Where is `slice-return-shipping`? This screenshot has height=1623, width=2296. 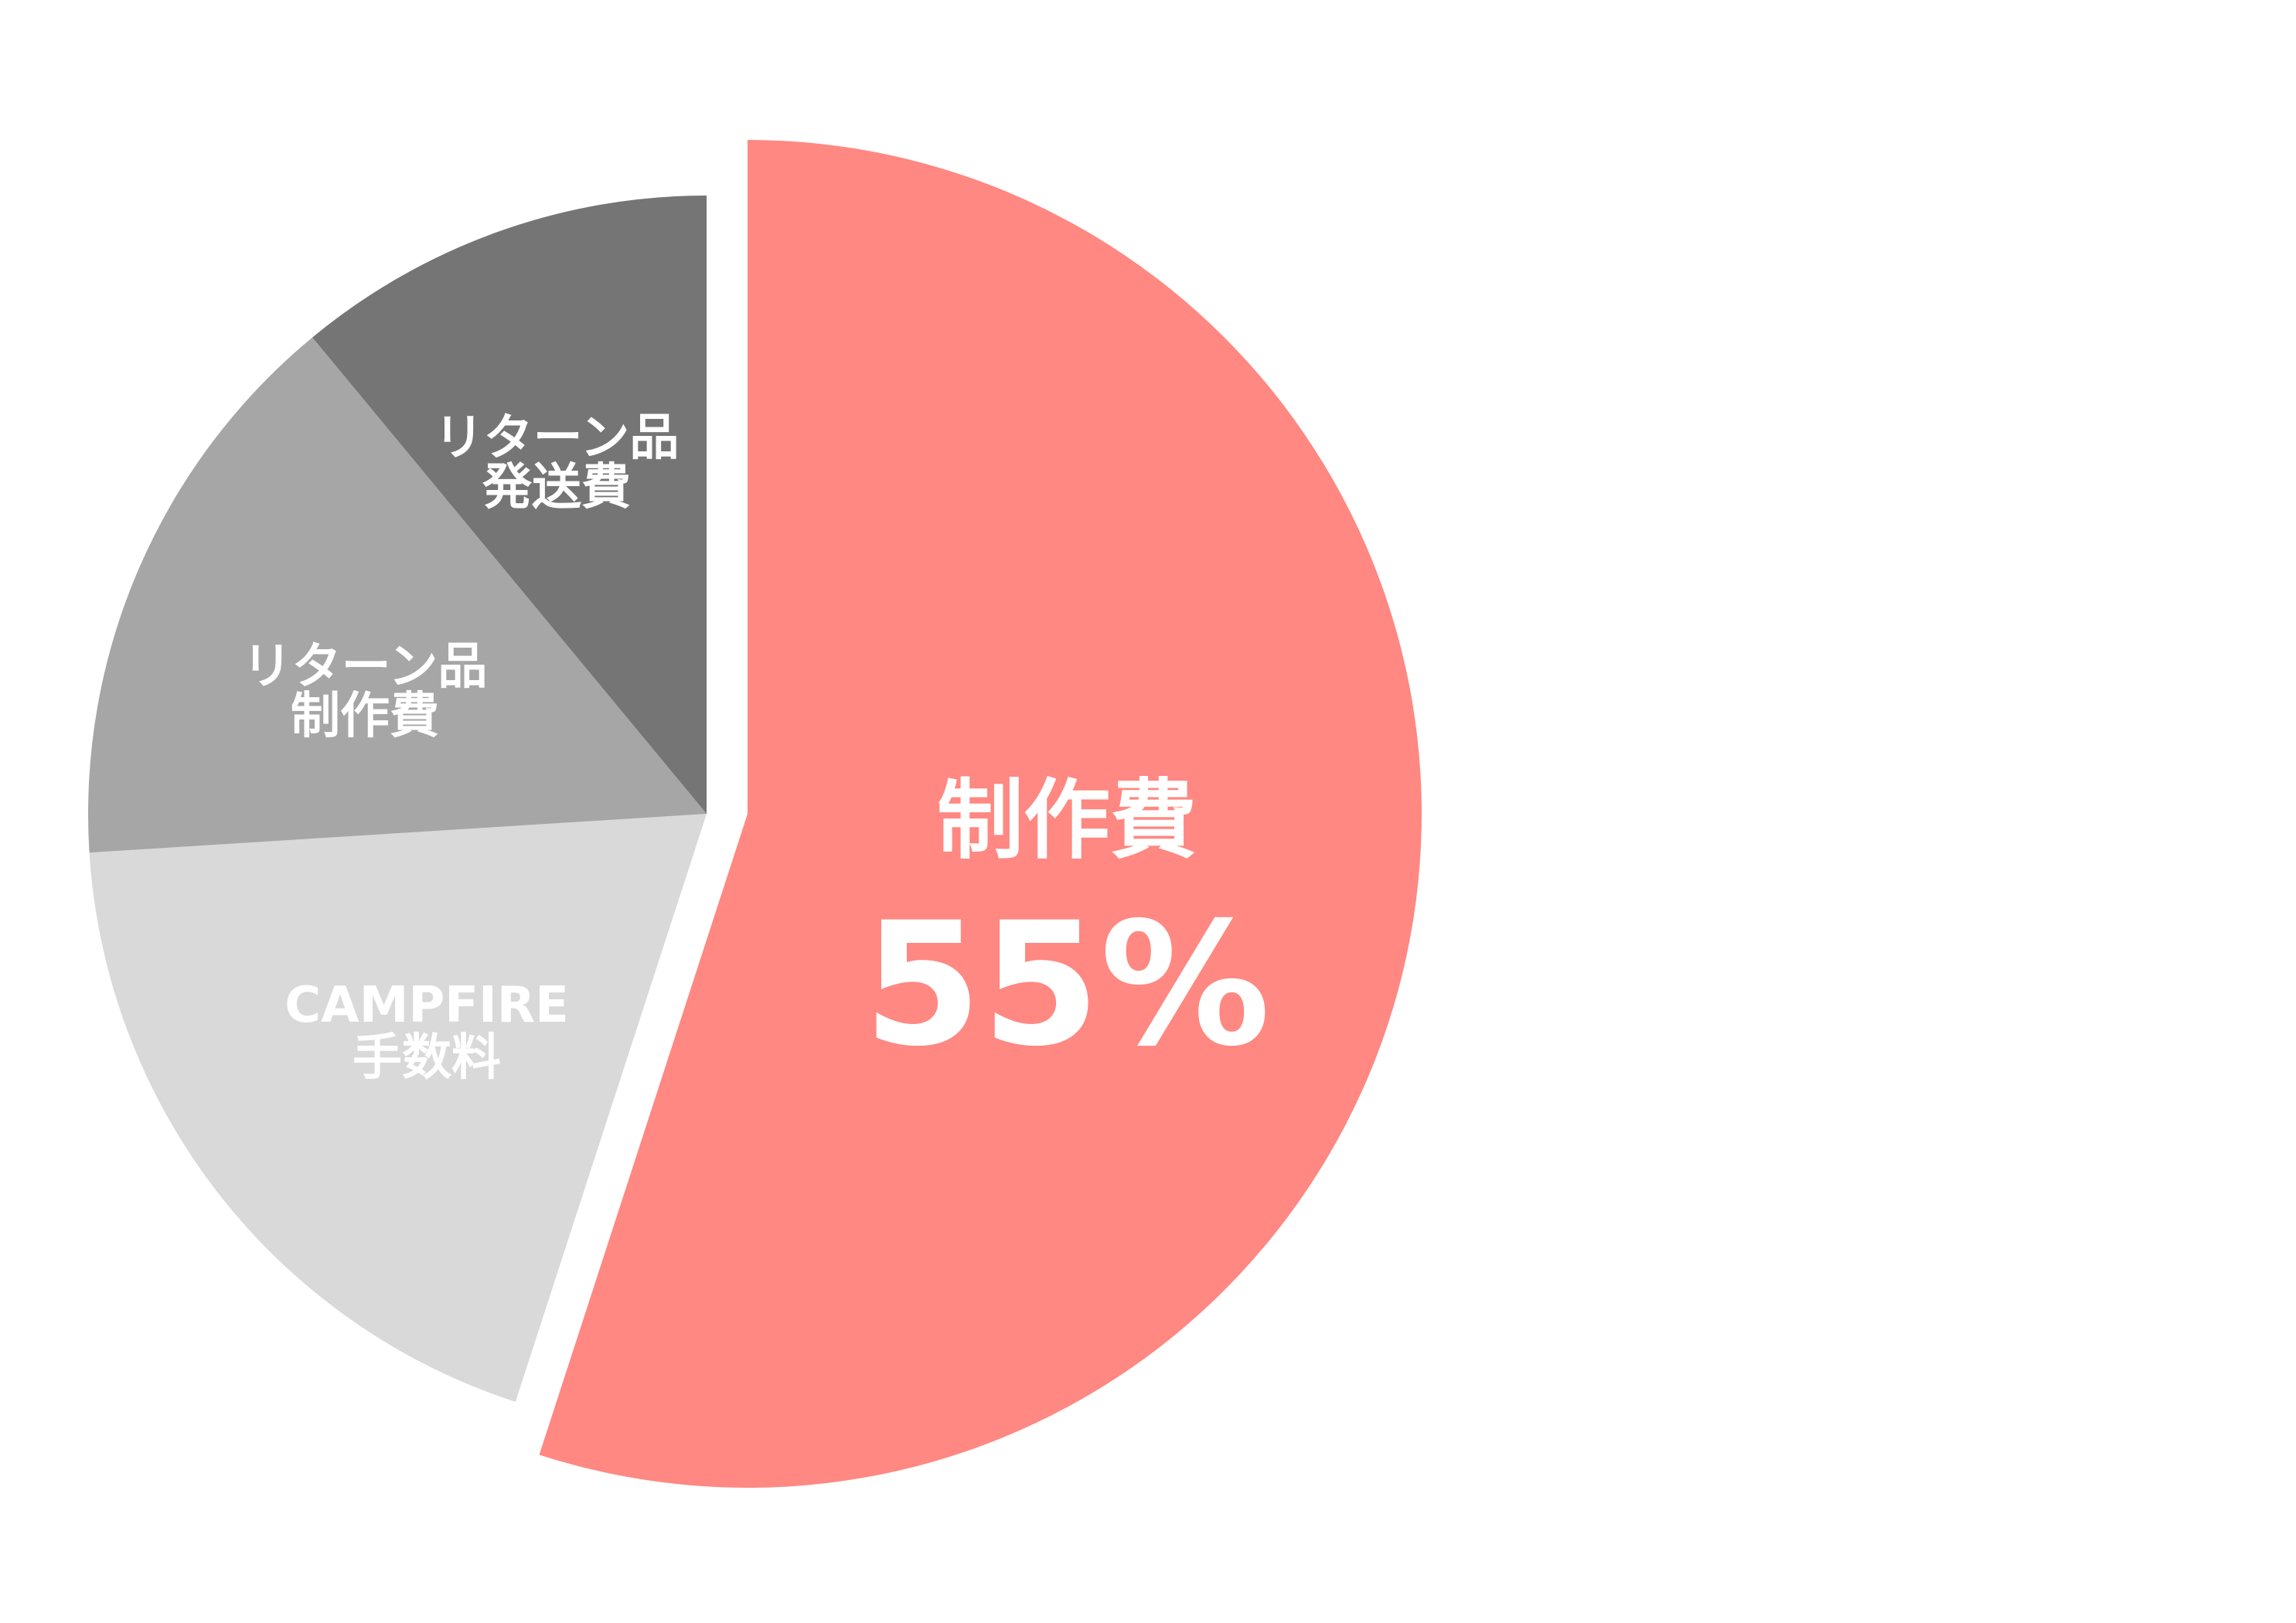
slice-return-shipping is located at coordinates (509, 505).